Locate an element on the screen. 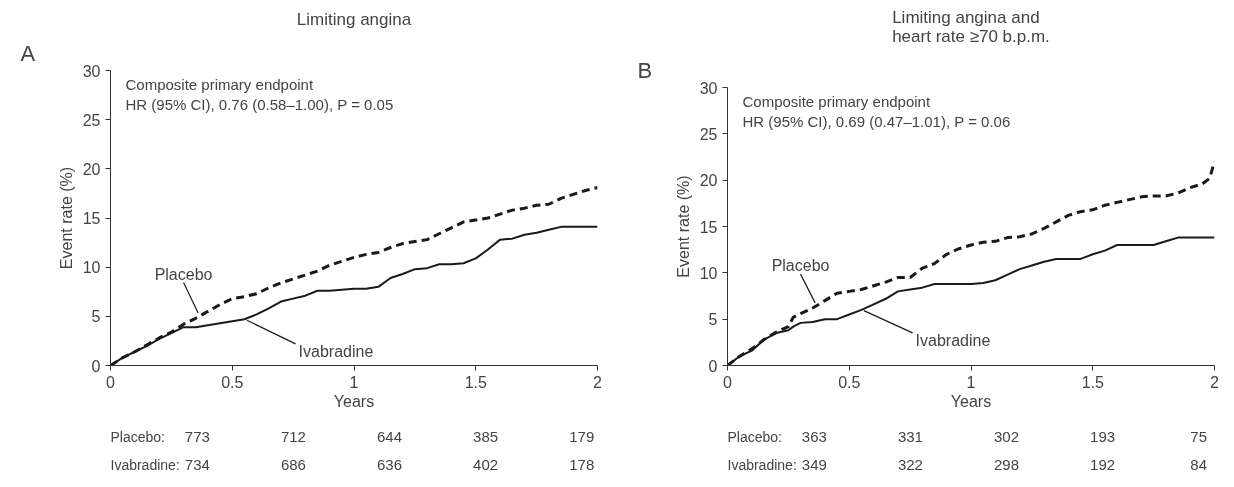  text: 298 is located at coordinates (1007, 465).